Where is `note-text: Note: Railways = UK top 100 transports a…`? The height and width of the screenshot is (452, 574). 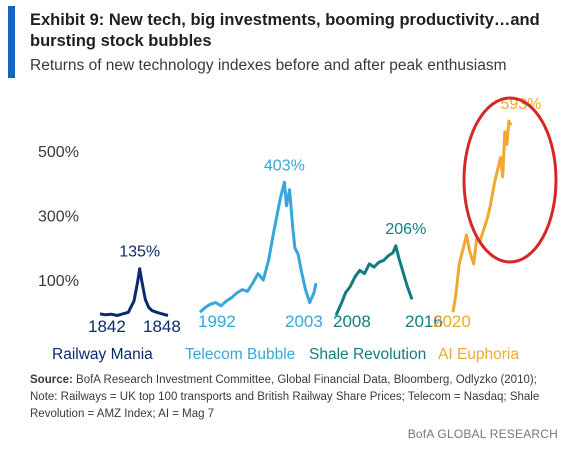 note-text: Note: Railways = UK top 100 transports a… is located at coordinates (285, 405).